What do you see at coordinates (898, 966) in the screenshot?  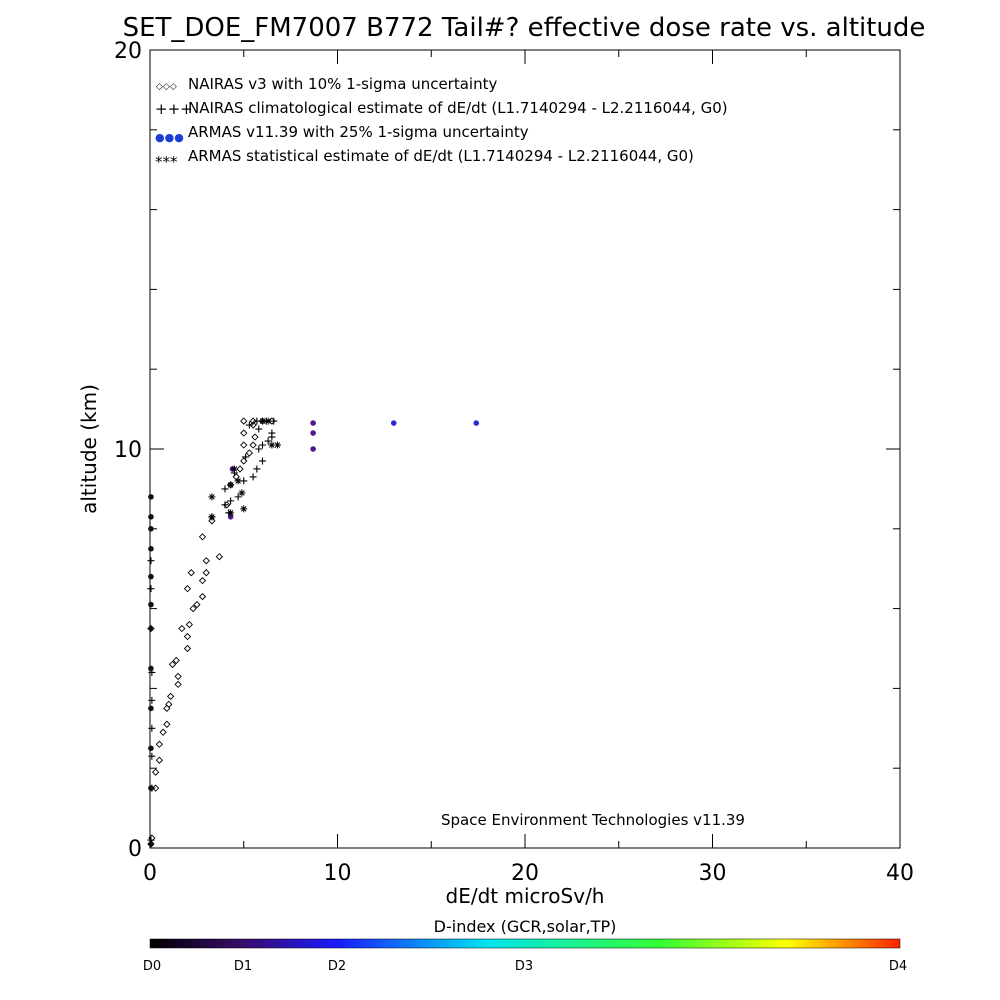 I see `colorbar-label-d4: D4` at bounding box center [898, 966].